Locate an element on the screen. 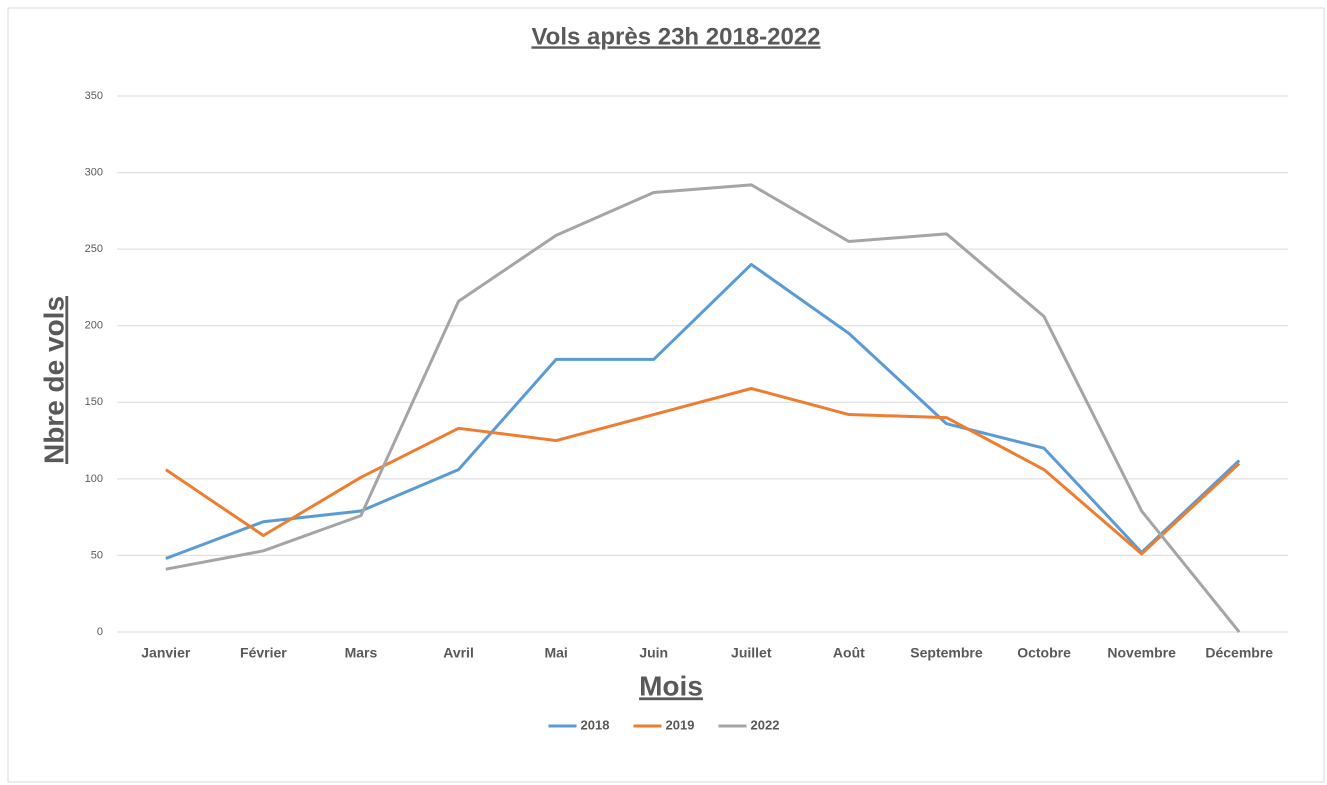  x-tick-label: Mai is located at coordinates (555, 653).